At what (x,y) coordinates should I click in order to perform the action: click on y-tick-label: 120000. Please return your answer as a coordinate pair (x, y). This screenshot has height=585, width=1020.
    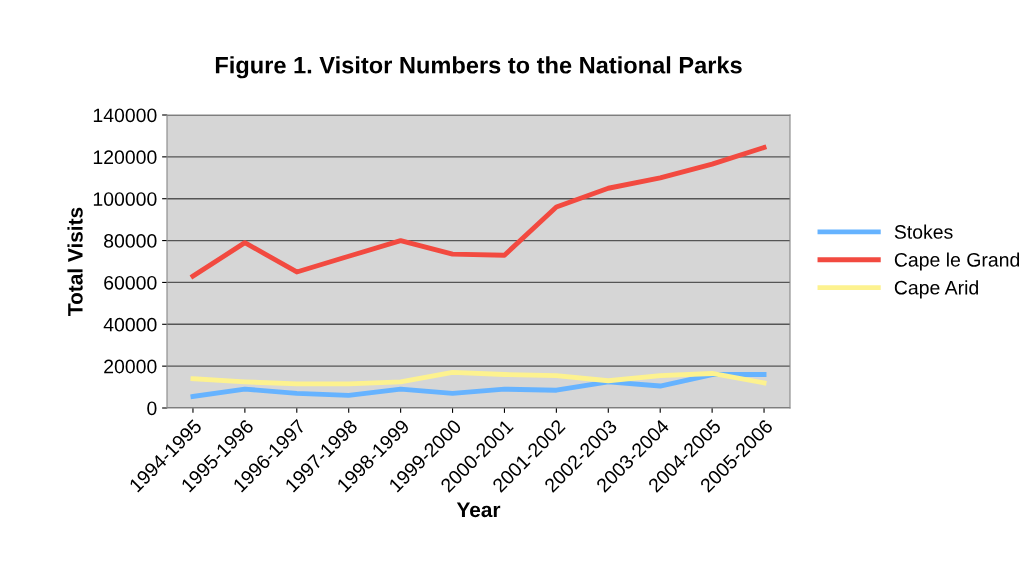
    Looking at the image, I should click on (125, 157).